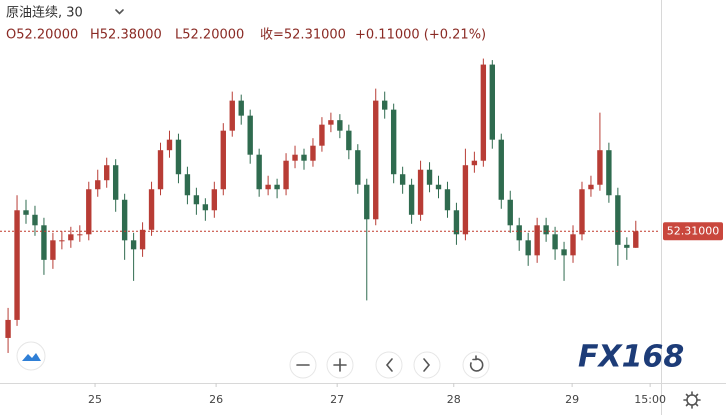 This screenshot has width=726, height=415. I want to click on x-tick-label: 29, so click(572, 399).